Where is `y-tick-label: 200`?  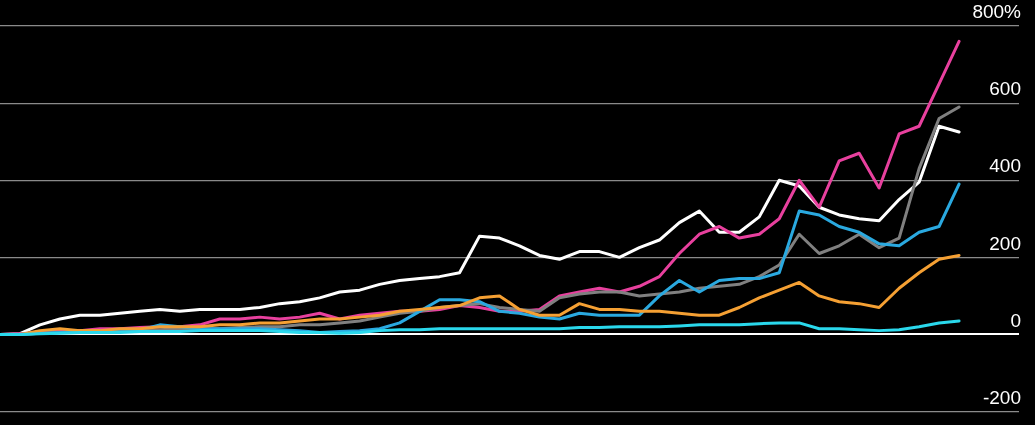 y-tick-label: 200 is located at coordinates (1005, 243).